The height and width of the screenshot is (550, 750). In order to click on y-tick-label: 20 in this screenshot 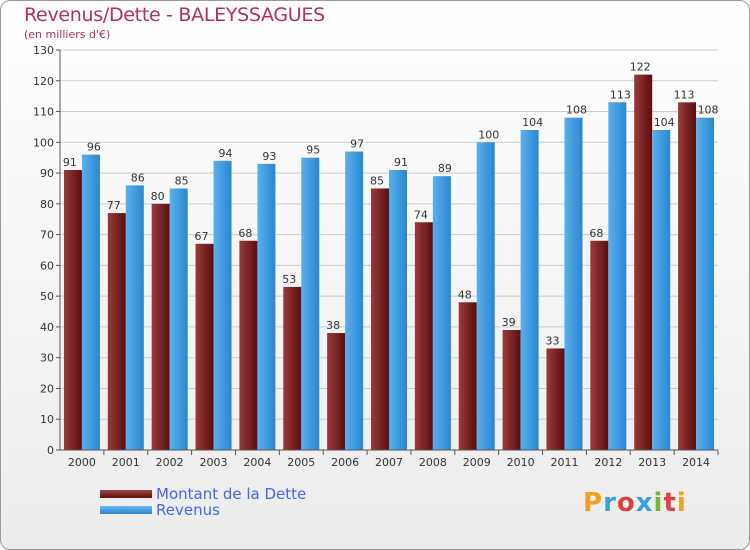, I will do `click(47, 388)`.